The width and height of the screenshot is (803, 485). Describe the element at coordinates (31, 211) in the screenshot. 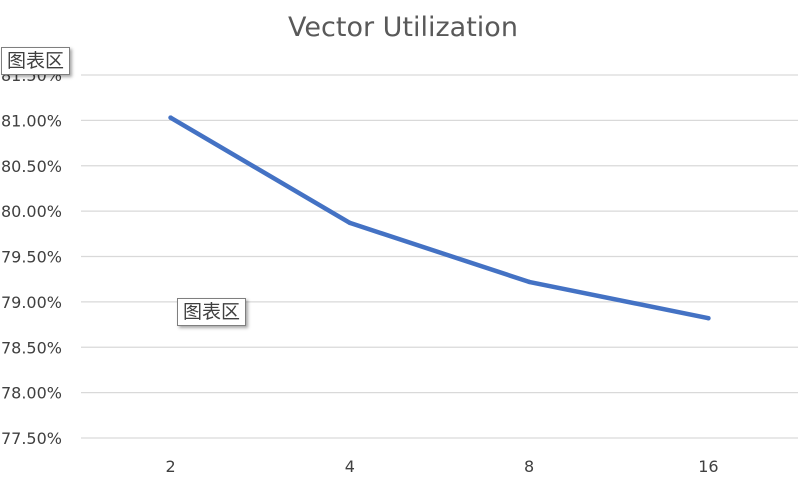

I see `y-tick-label: 80.00%` at that location.